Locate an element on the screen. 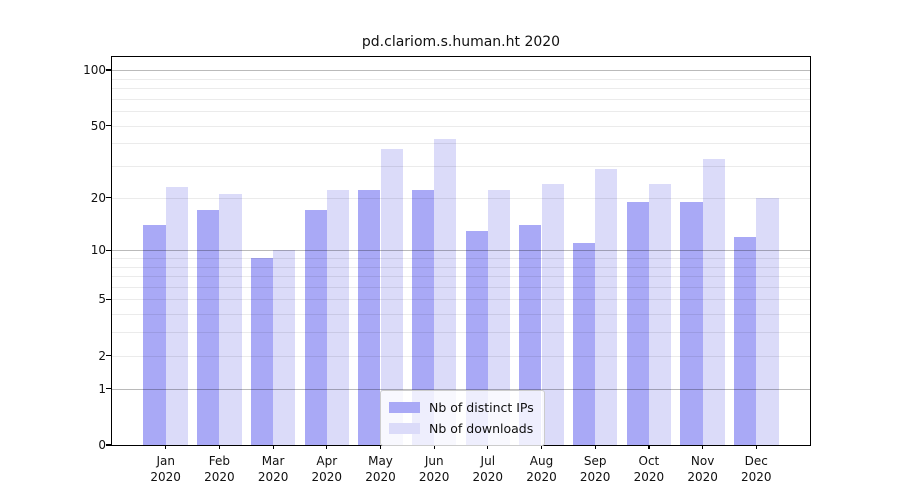 The width and height of the screenshot is (900, 500). bar-downloads-jul is located at coordinates (499, 317).